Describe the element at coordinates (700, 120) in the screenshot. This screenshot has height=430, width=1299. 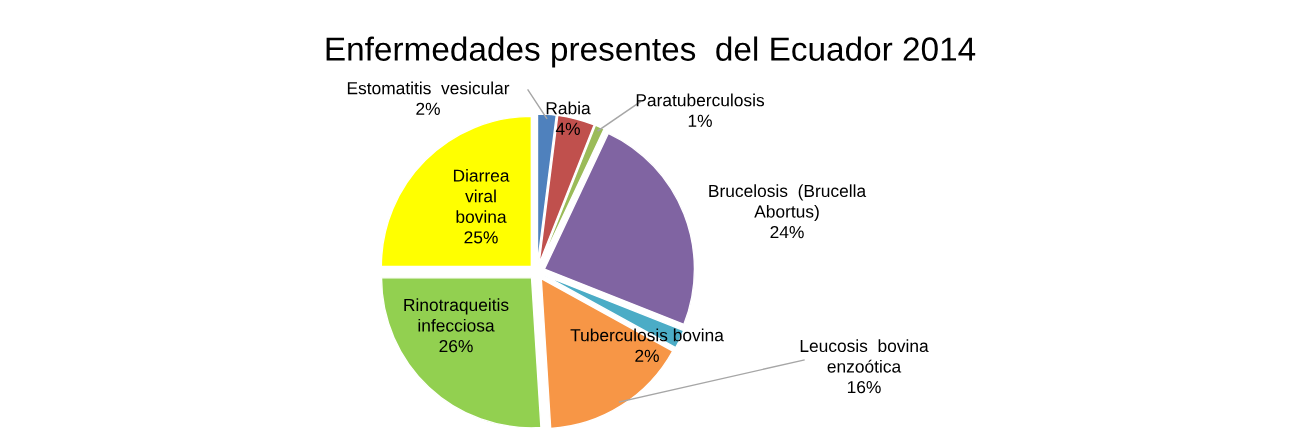
I see `data-label: 1%` at that location.